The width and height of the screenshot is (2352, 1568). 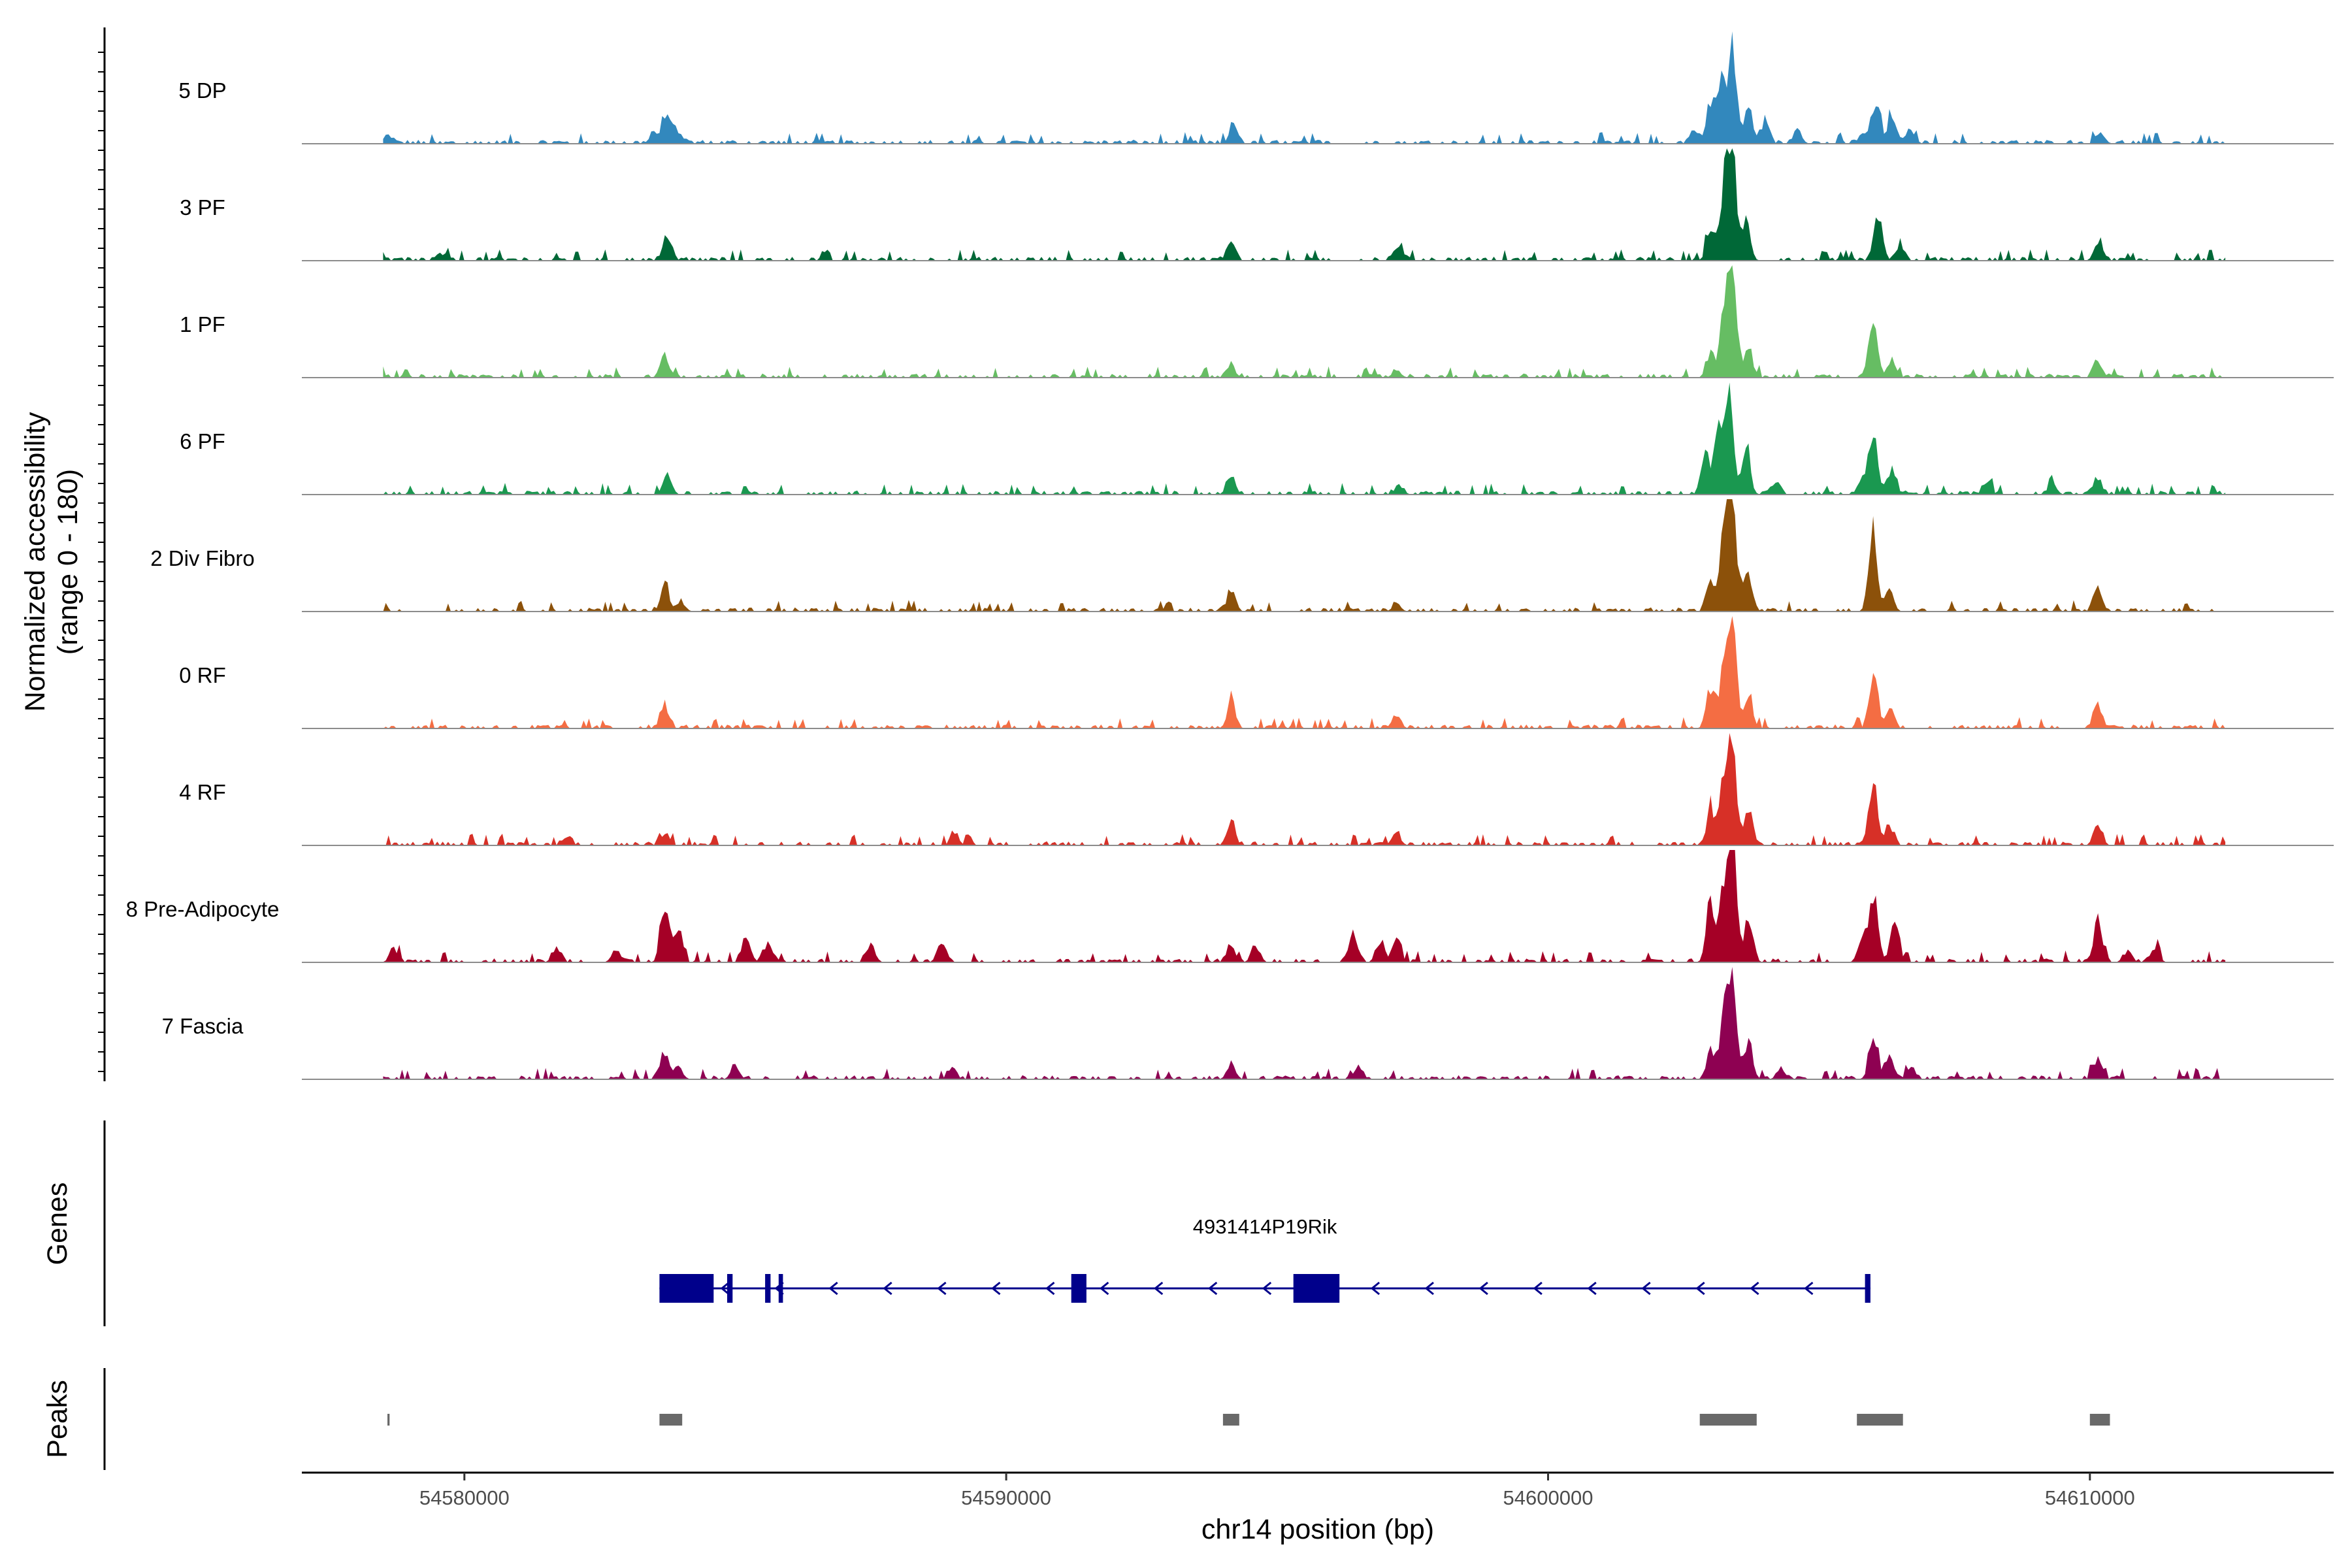 I want to click on peaks-panel, so click(x=1248, y=1420).